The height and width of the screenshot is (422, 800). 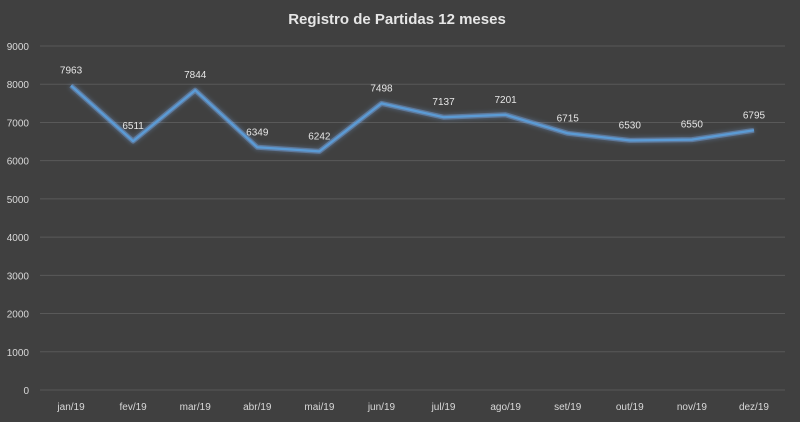 What do you see at coordinates (319, 407) in the screenshot?
I see `x-tick-label: mai/19` at bounding box center [319, 407].